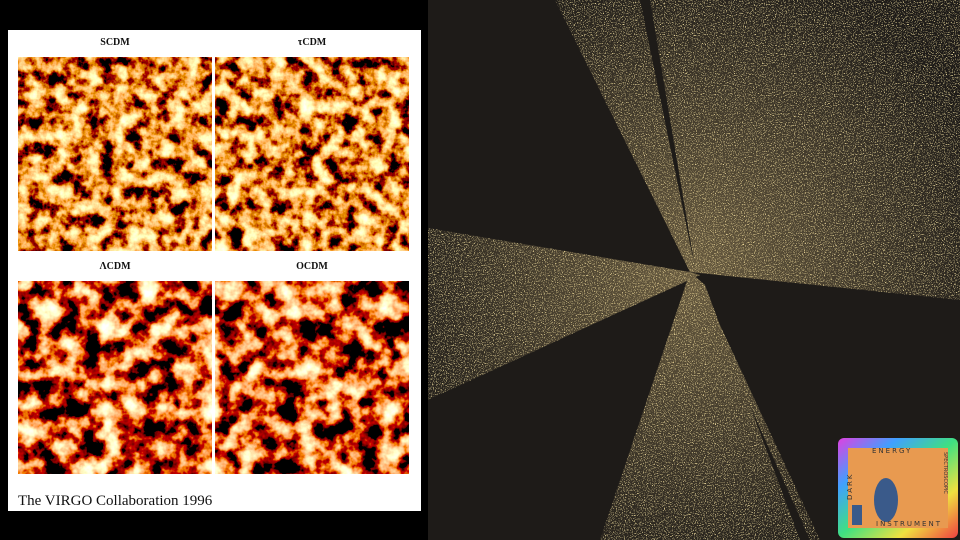 Image resolution: width=960 pixels, height=540 pixels. What do you see at coordinates (892, 451) in the screenshot?
I see `logo-text: ENERGY` at bounding box center [892, 451].